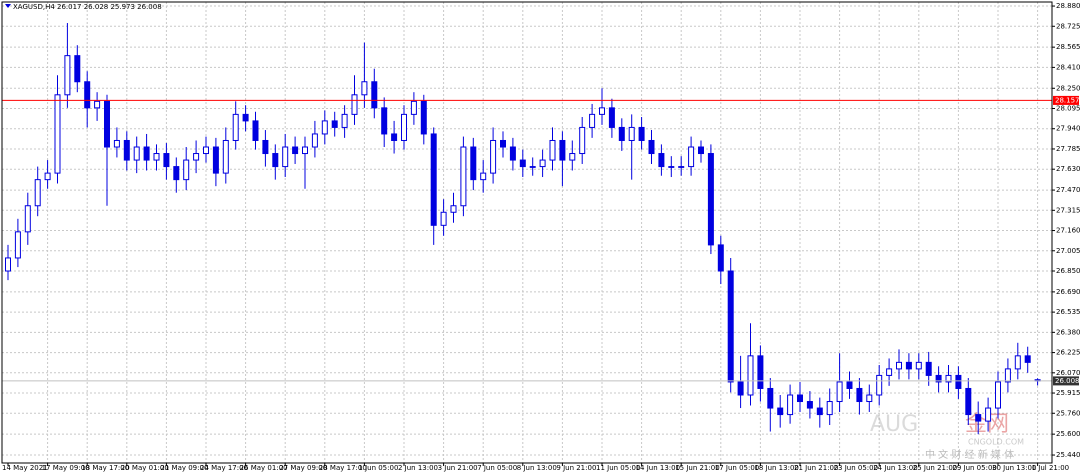  I want to click on x-tick-label: 2 Jun 13:00, so click(418, 468).